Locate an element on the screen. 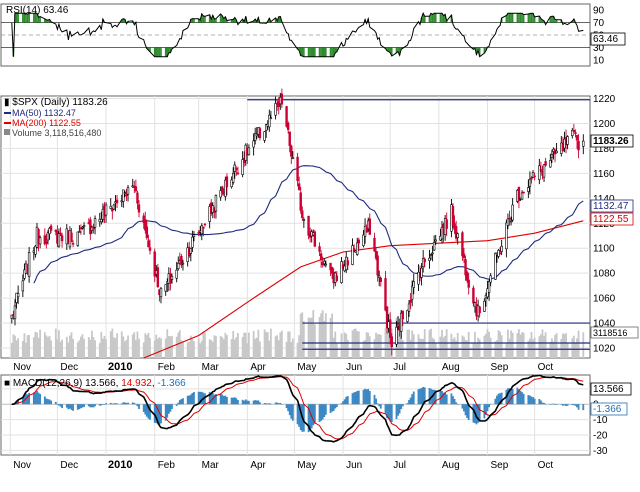 This screenshot has width=640, height=492. ma50-badge: 1132.47 is located at coordinates (611, 206).